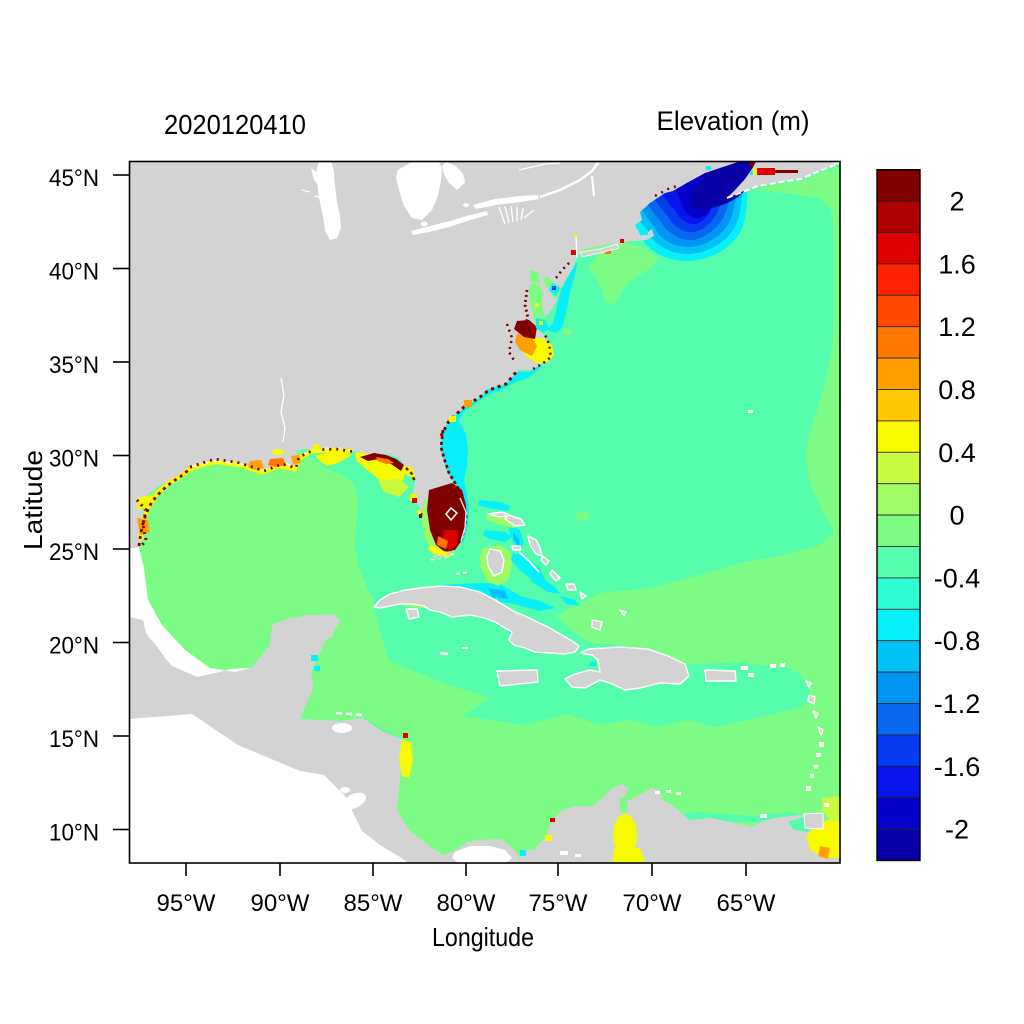  I want to click on svg-text: -2, so click(957, 830).